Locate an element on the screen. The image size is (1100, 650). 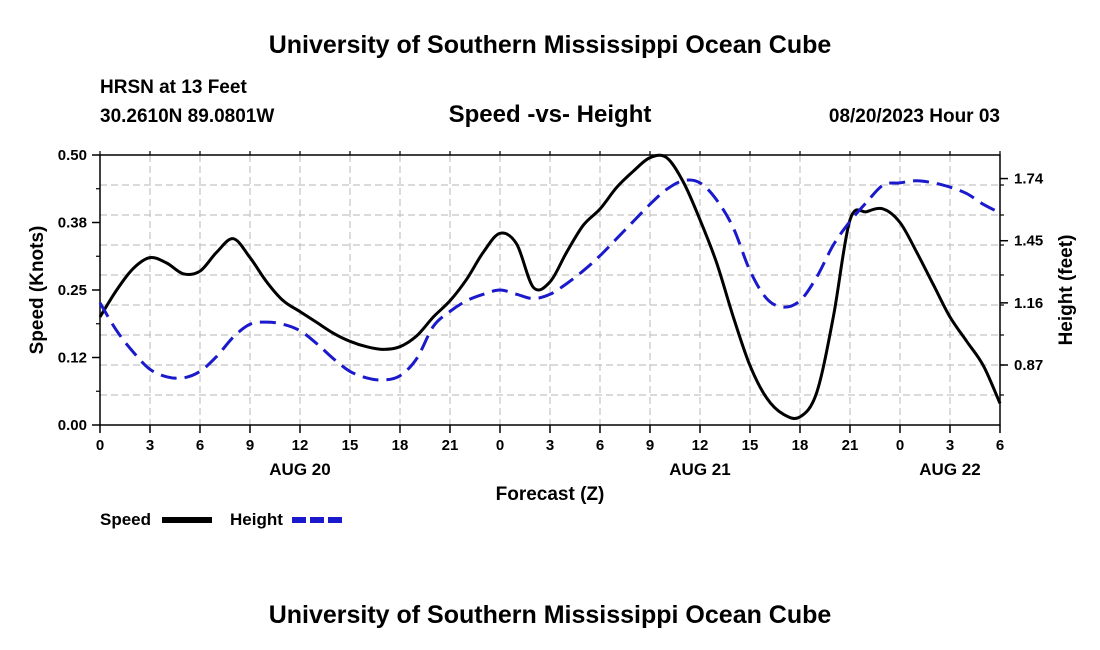
y2-tick-label: 0.87 is located at coordinates (1028, 365).